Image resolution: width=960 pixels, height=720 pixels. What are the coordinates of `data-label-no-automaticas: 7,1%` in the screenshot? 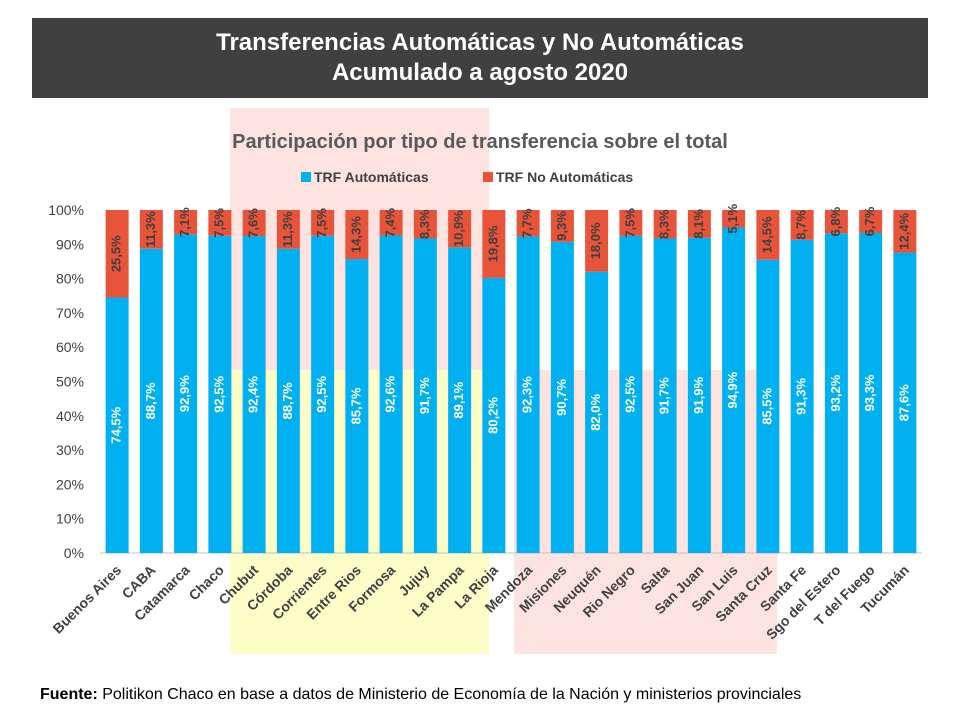 It's located at (184, 222).